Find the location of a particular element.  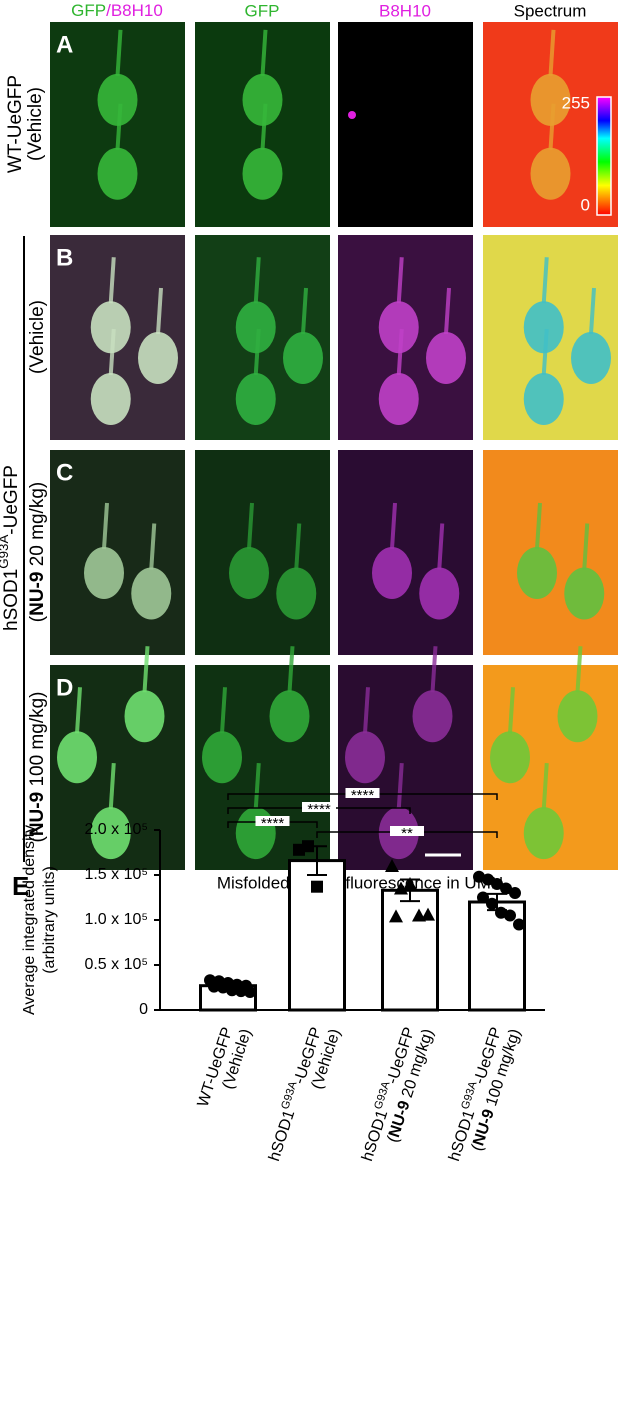

panel-label: C is located at coordinates (64, 472).